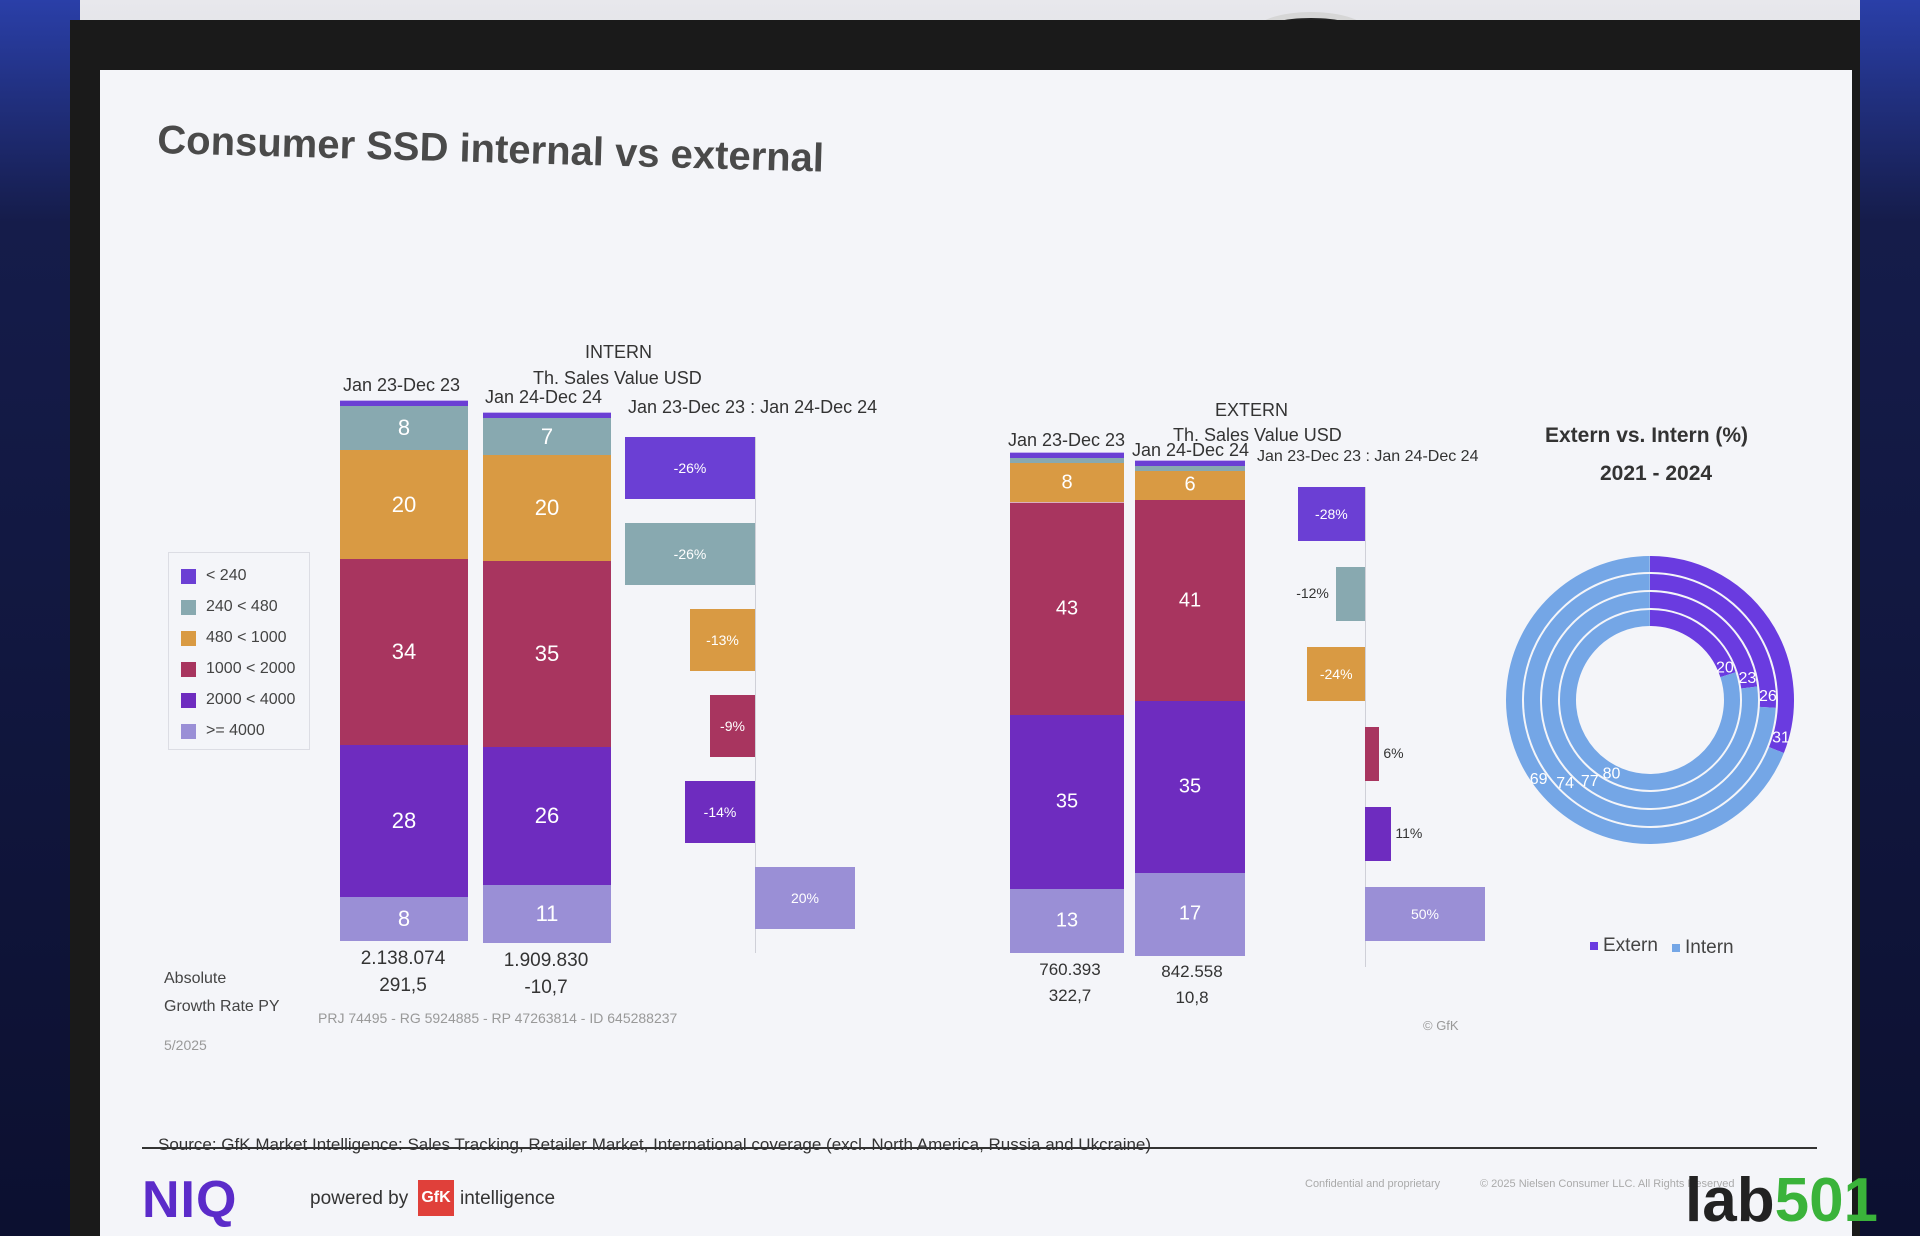 The image size is (1920, 1236). Describe the element at coordinates (1656, 473) in the screenshot. I see `donut-subtitle: 2021 - 2024` at that location.